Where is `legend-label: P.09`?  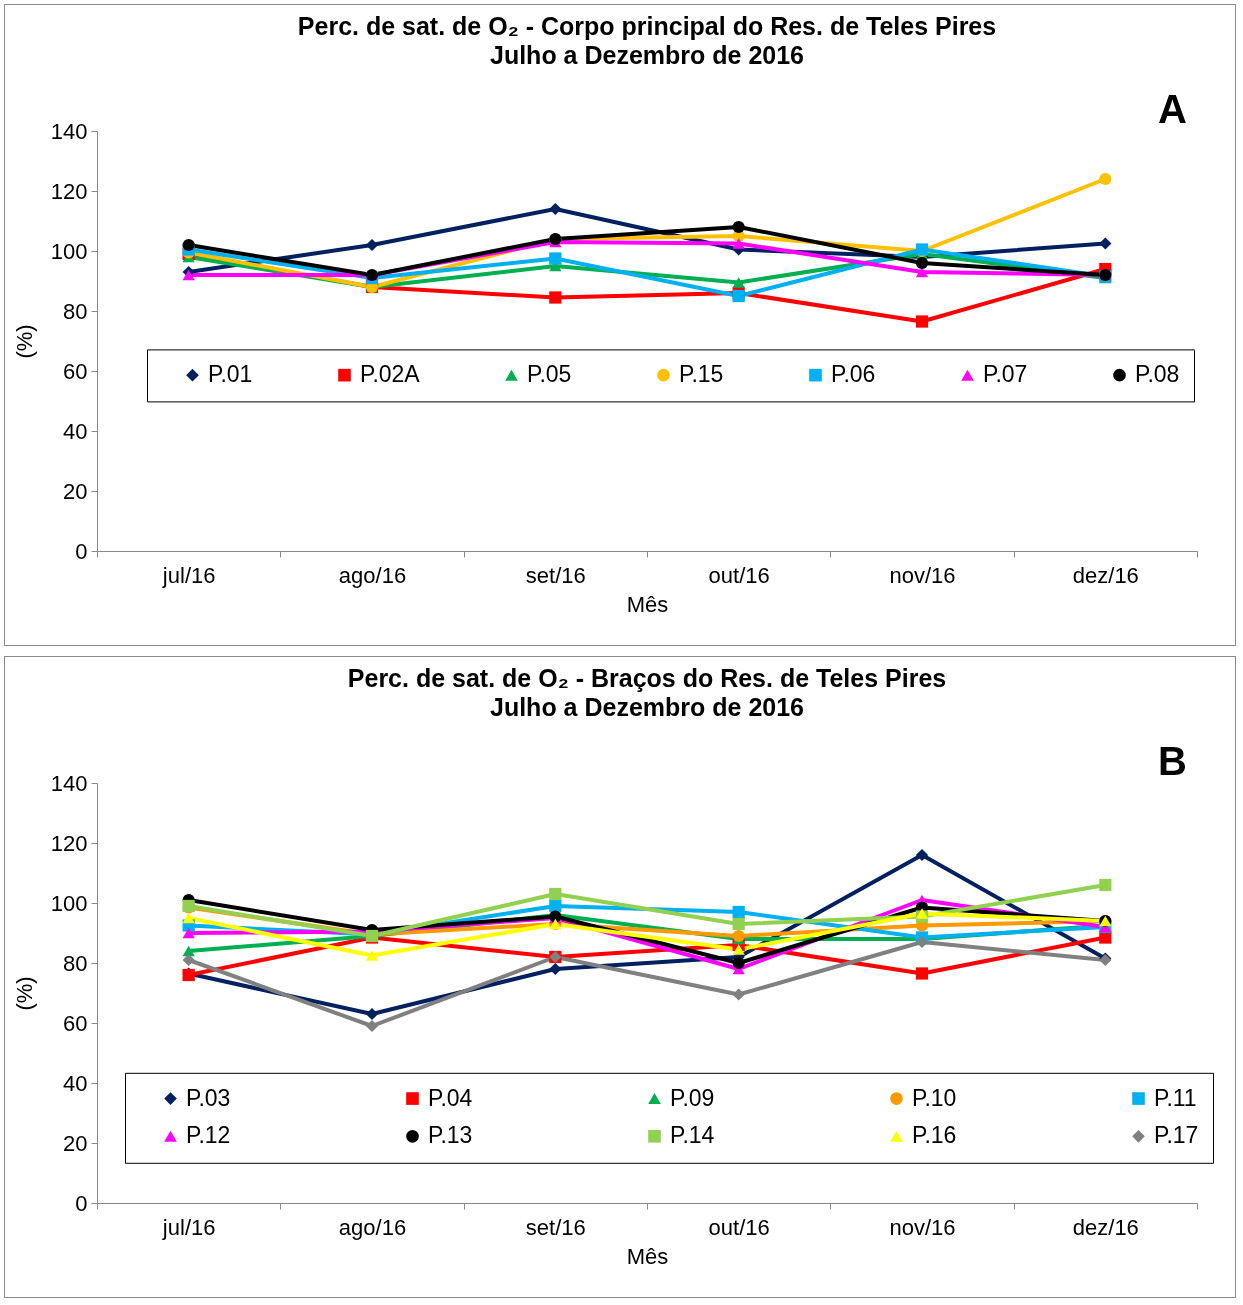 legend-label: P.09 is located at coordinates (692, 1097).